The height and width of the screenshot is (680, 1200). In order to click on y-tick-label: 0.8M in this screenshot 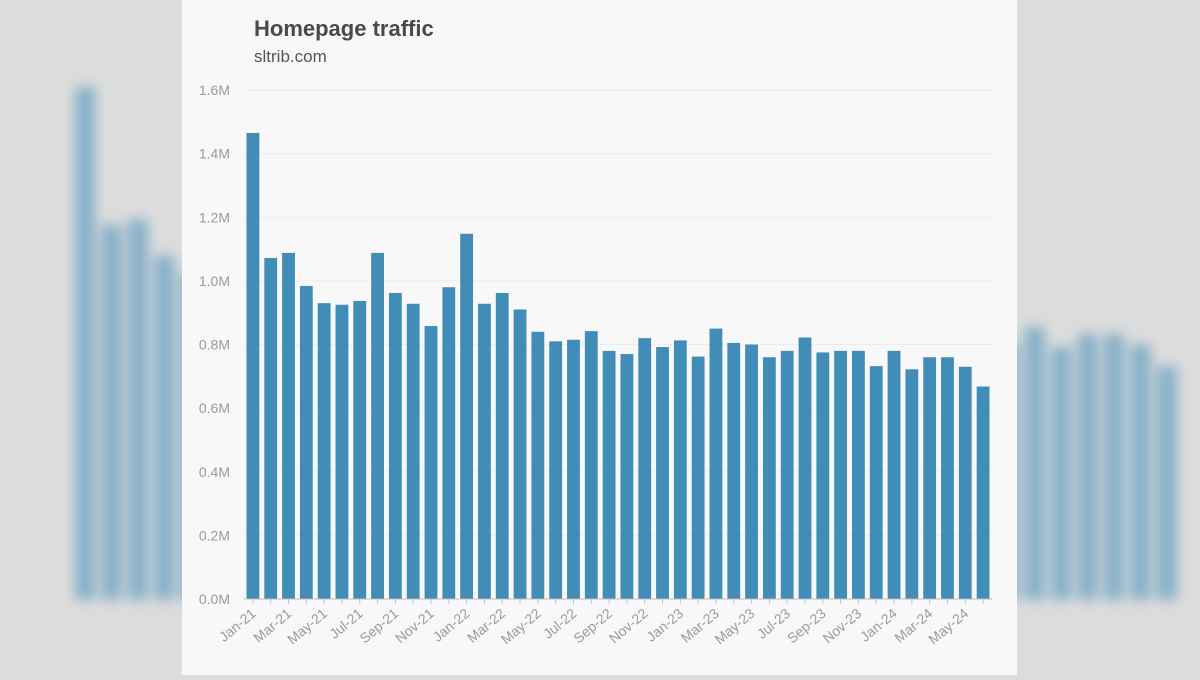, I will do `click(214, 345)`.